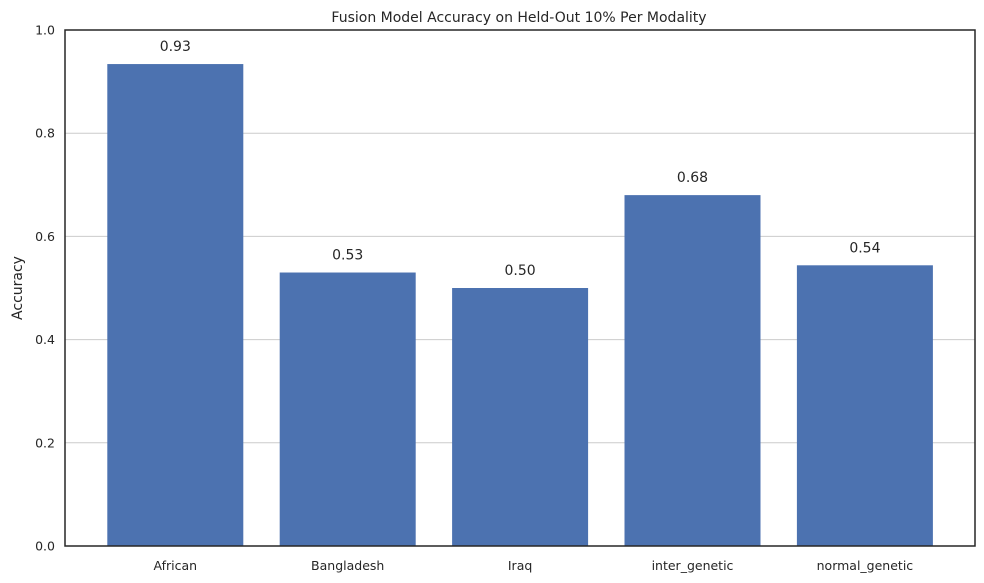 This screenshot has width=984, height=583. Describe the element at coordinates (176, 565) in the screenshot. I see `x-tick-label: African` at that location.